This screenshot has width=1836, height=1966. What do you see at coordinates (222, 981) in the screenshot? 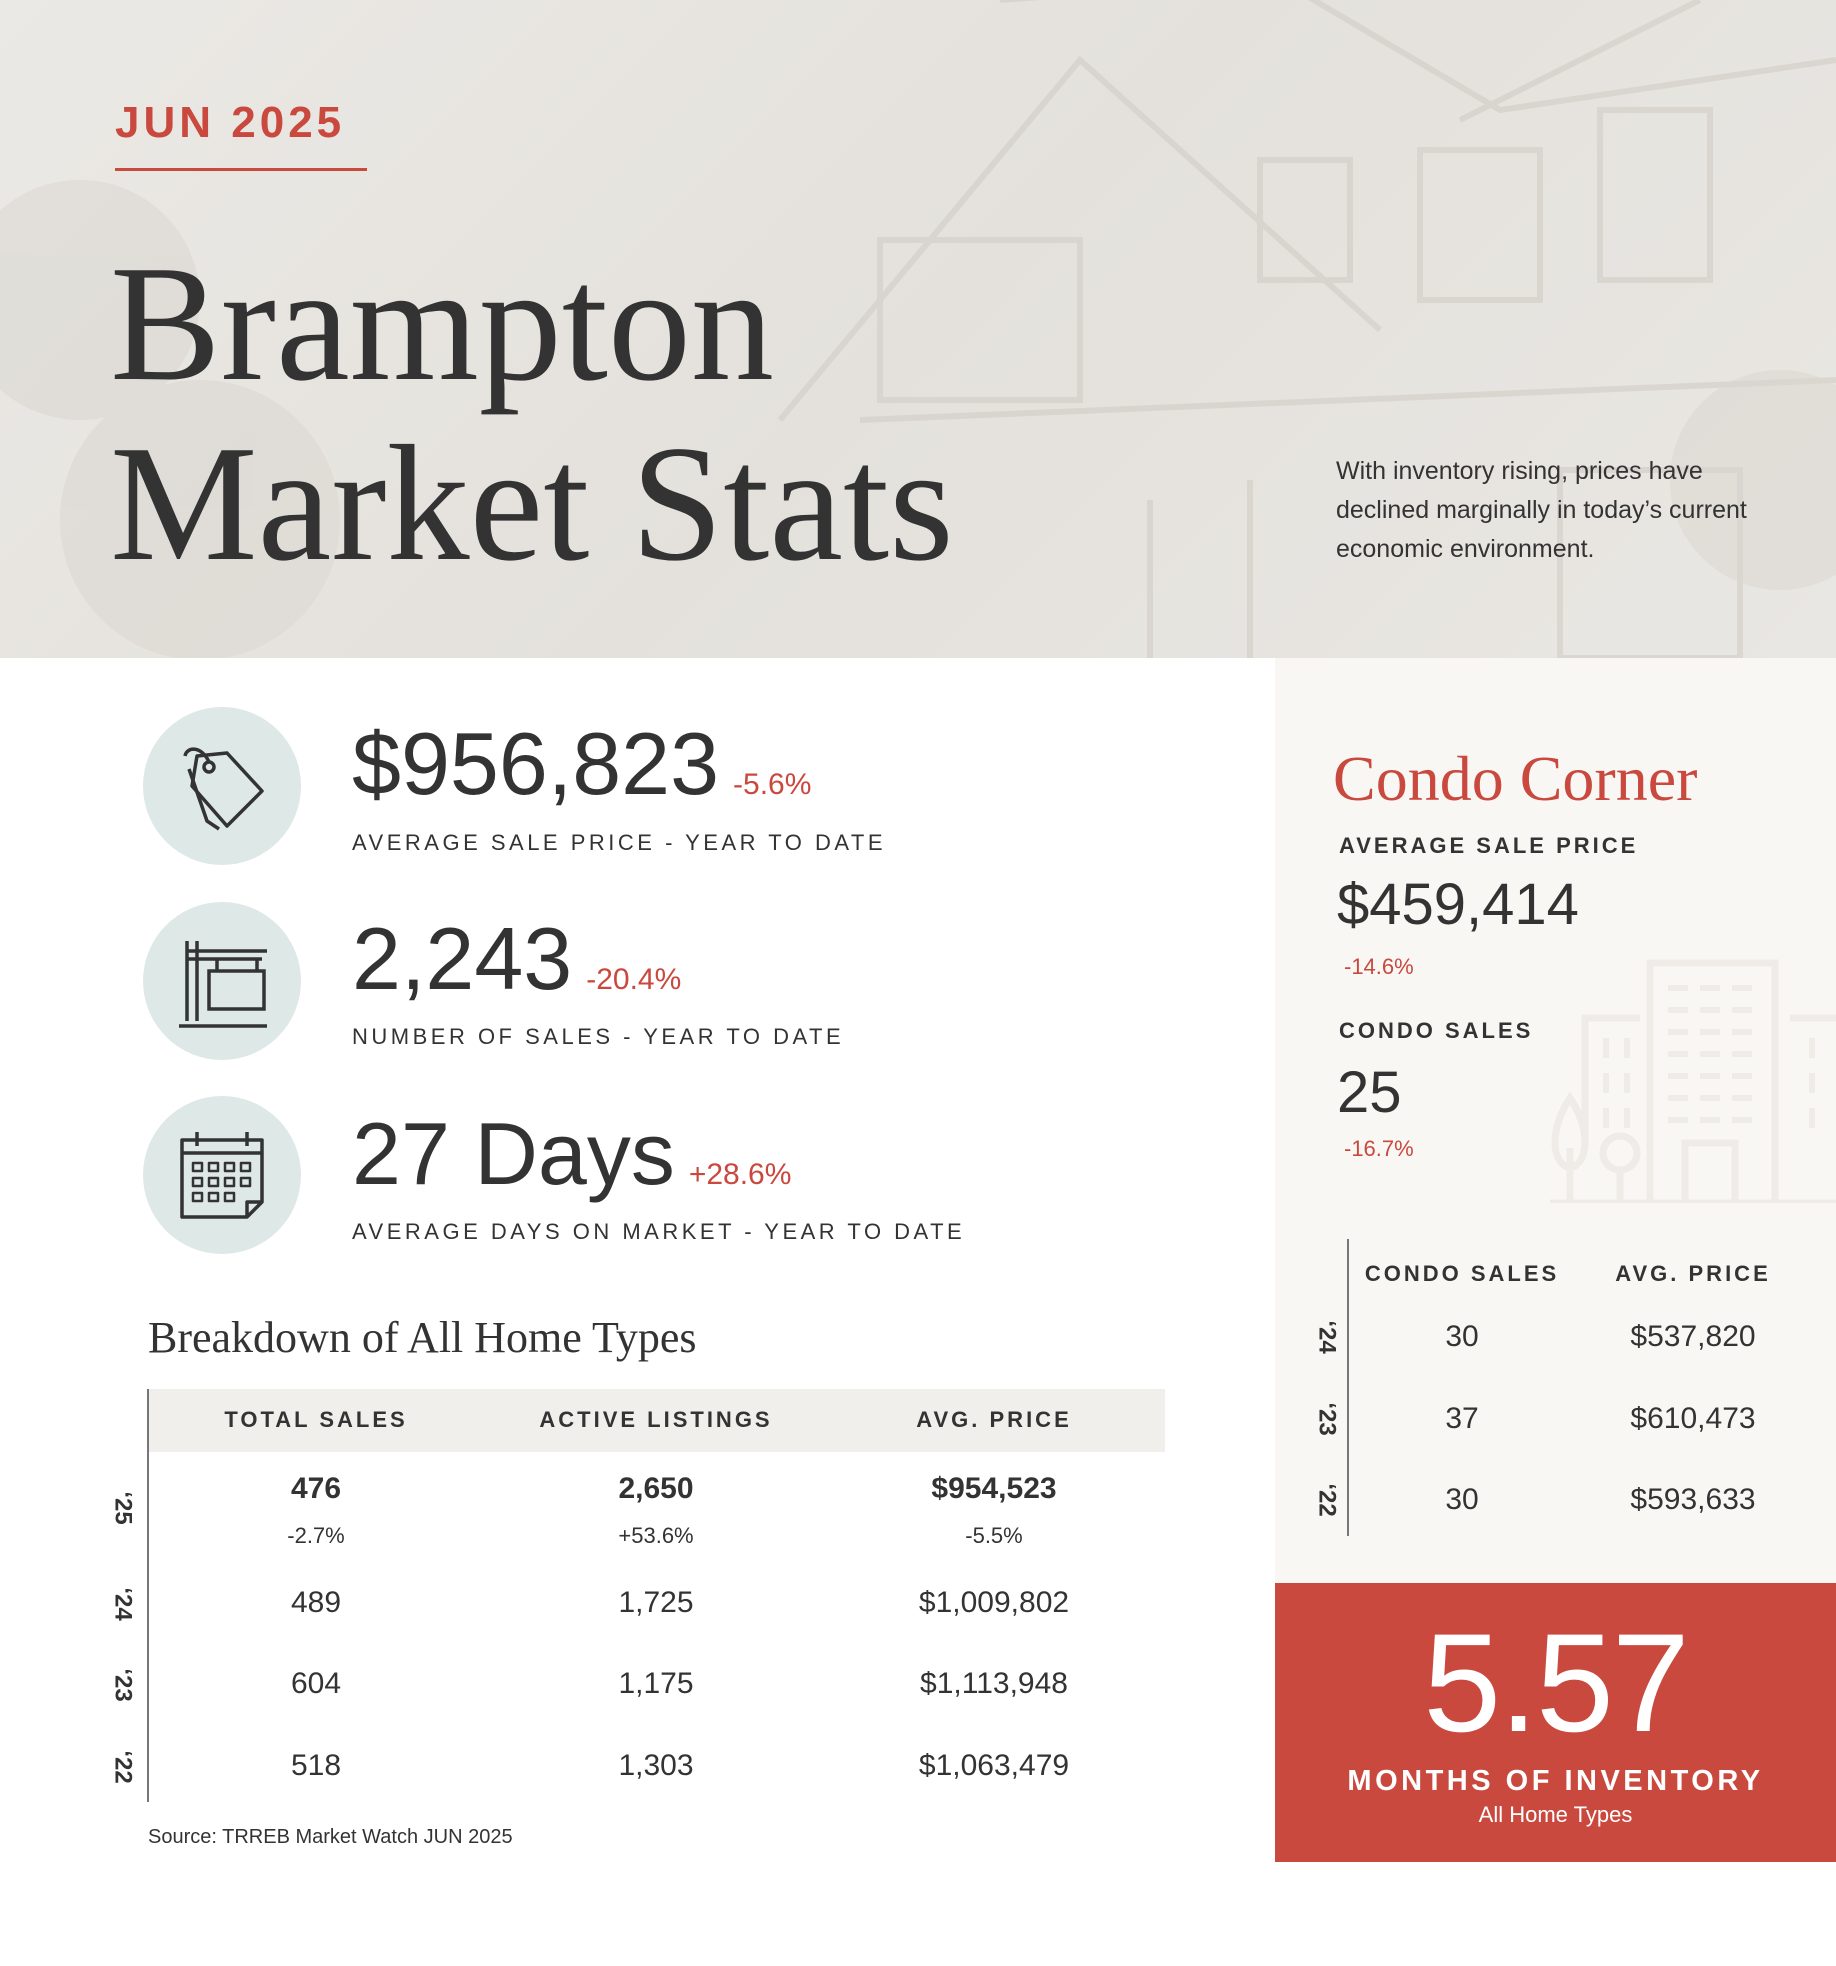
I see `for-sale-sign-icon` at bounding box center [222, 981].